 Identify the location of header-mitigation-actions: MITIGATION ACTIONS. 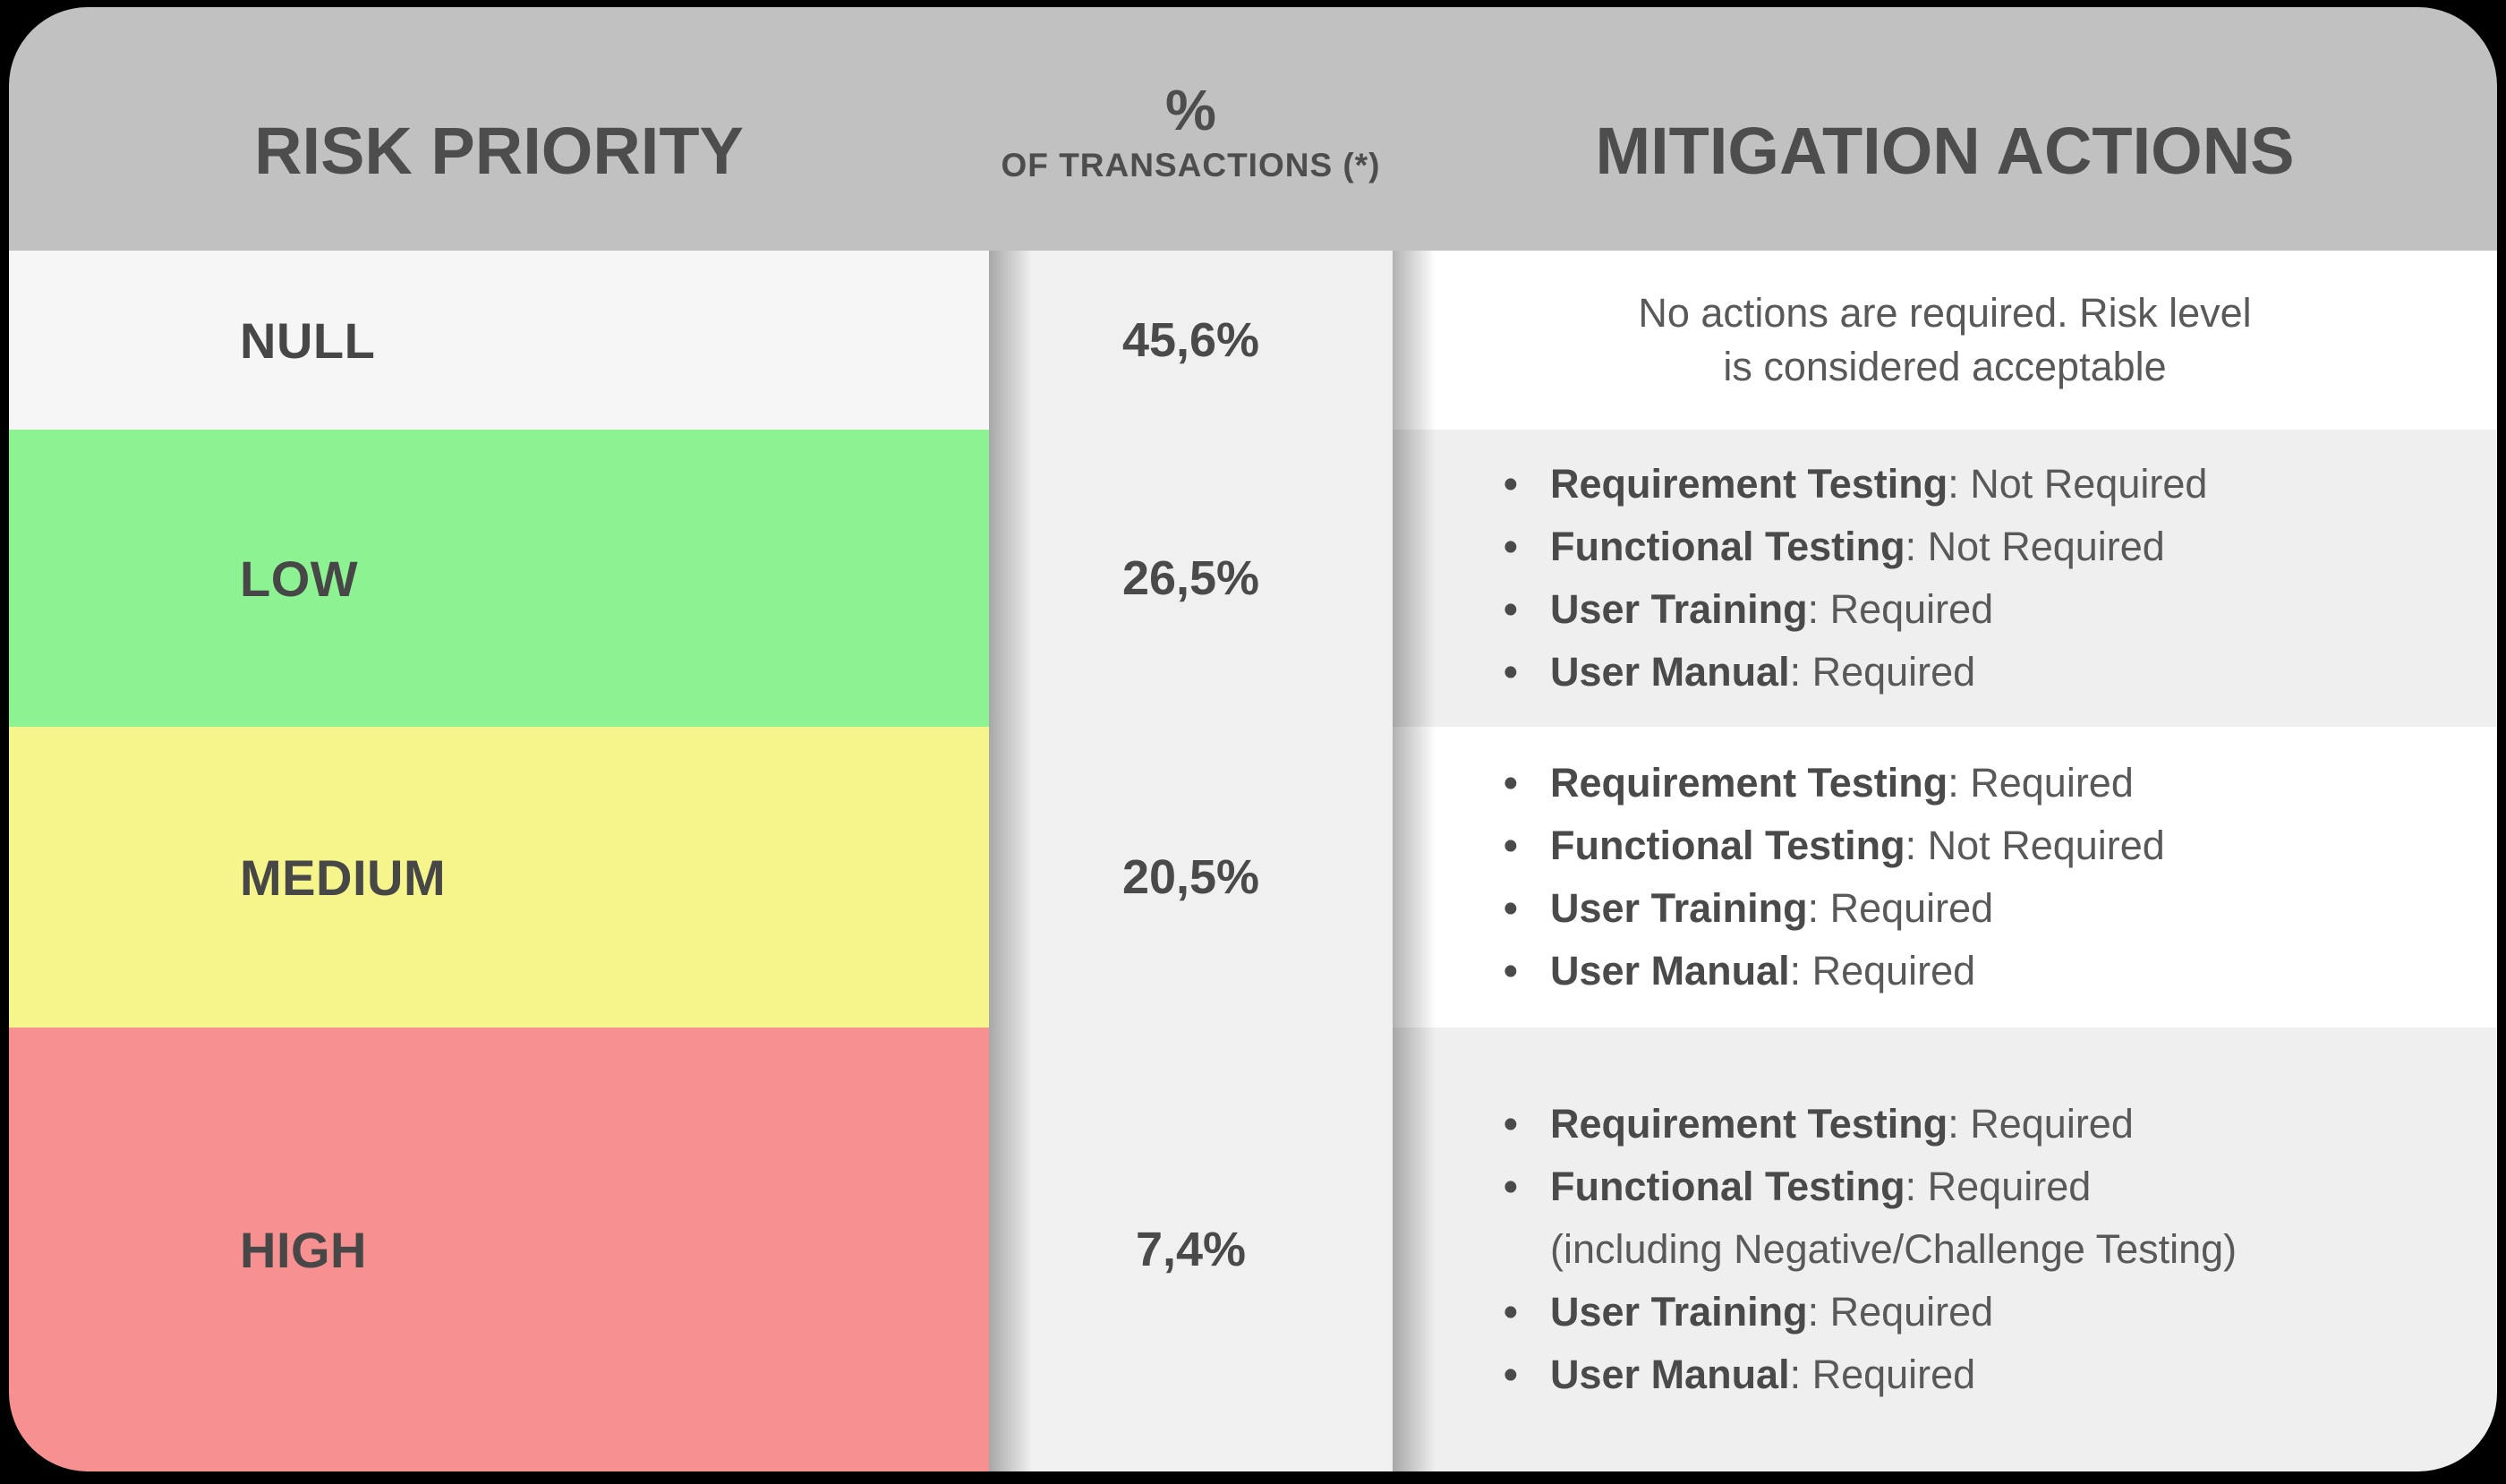
(1945, 129).